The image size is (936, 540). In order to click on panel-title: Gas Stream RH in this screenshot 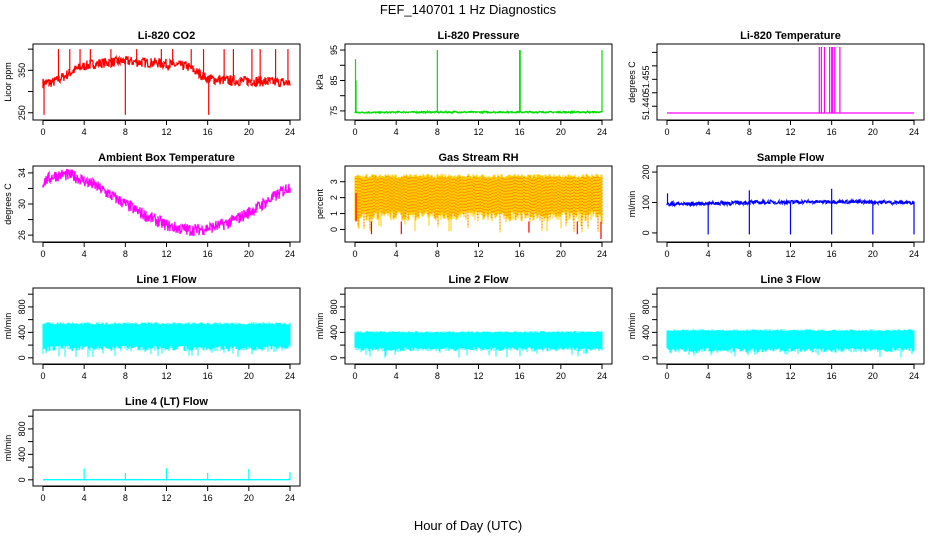, I will do `click(478, 158)`.